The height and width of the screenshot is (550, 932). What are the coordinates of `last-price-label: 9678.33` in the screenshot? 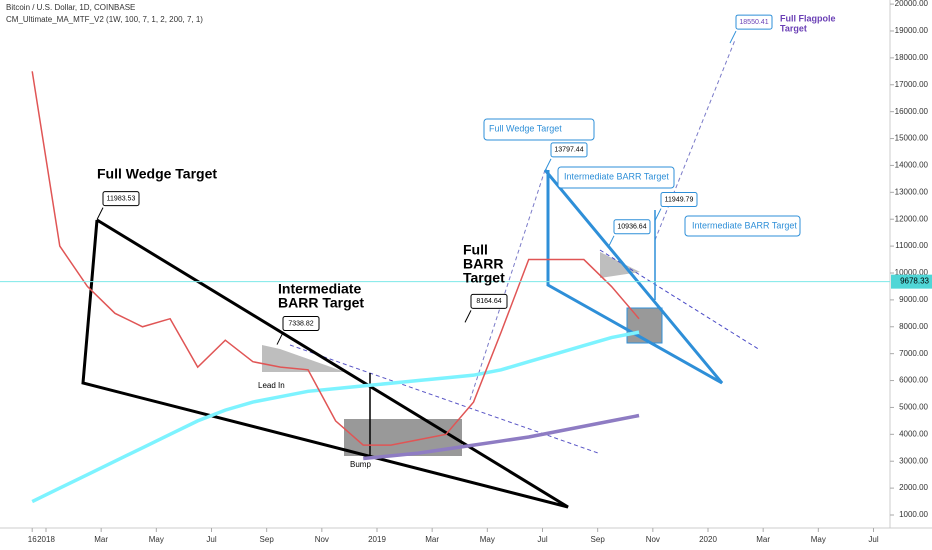 It's located at (914, 281).